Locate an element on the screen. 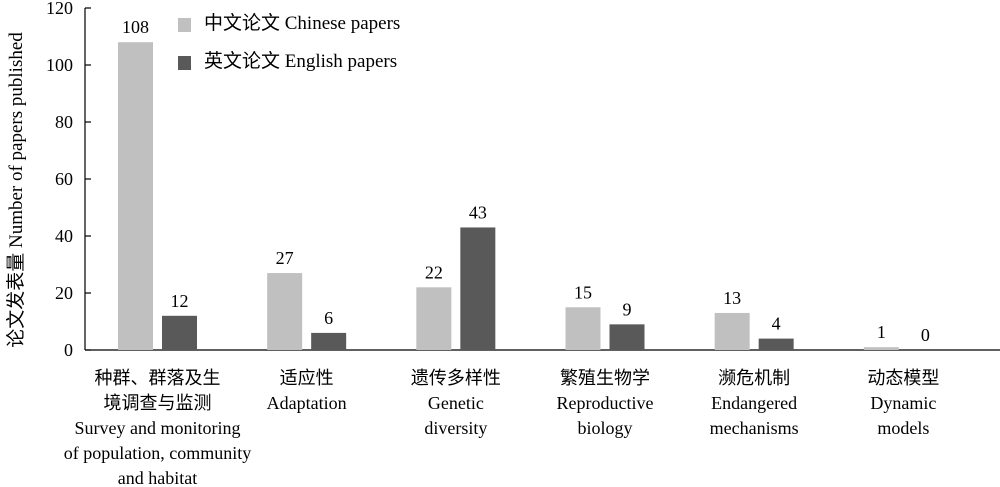 This screenshot has width=1000, height=487. category-label-6-line-2: Dynamic is located at coordinates (903, 403).